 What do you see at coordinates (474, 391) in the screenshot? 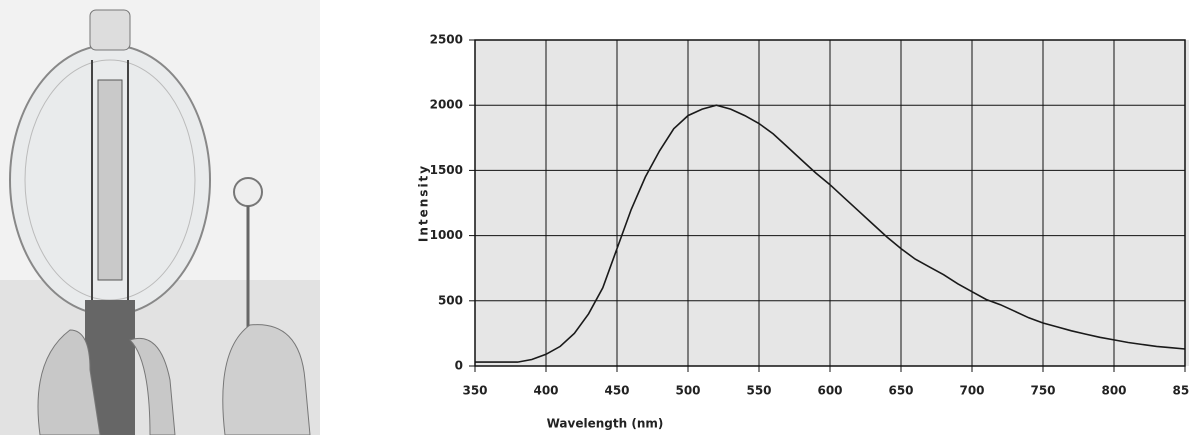
I see `x-tick-label: 350` at bounding box center [474, 391].